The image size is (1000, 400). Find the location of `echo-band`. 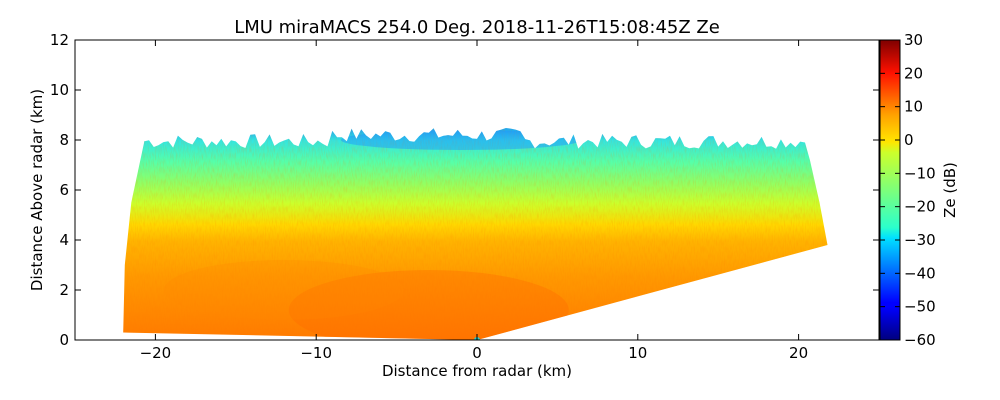

echo-band is located at coordinates (284, 290).